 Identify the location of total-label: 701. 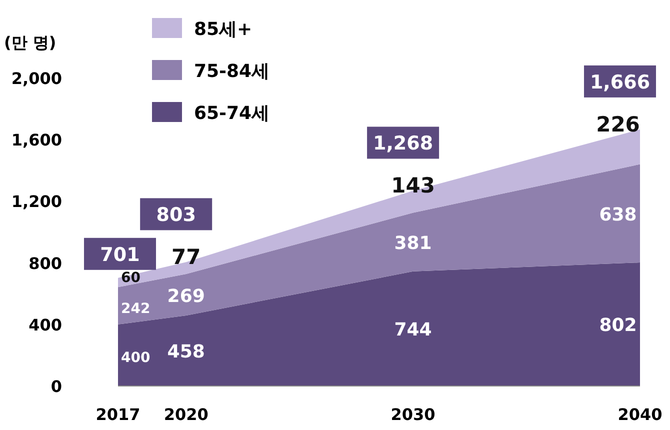
(120, 255).